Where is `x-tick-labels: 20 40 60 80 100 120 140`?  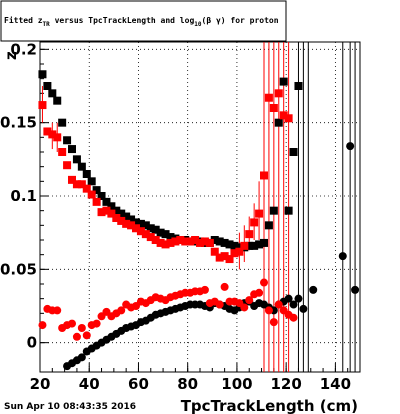 x-tick-labels: 20 40 60 80 100 120 140 is located at coordinates (190, 384).